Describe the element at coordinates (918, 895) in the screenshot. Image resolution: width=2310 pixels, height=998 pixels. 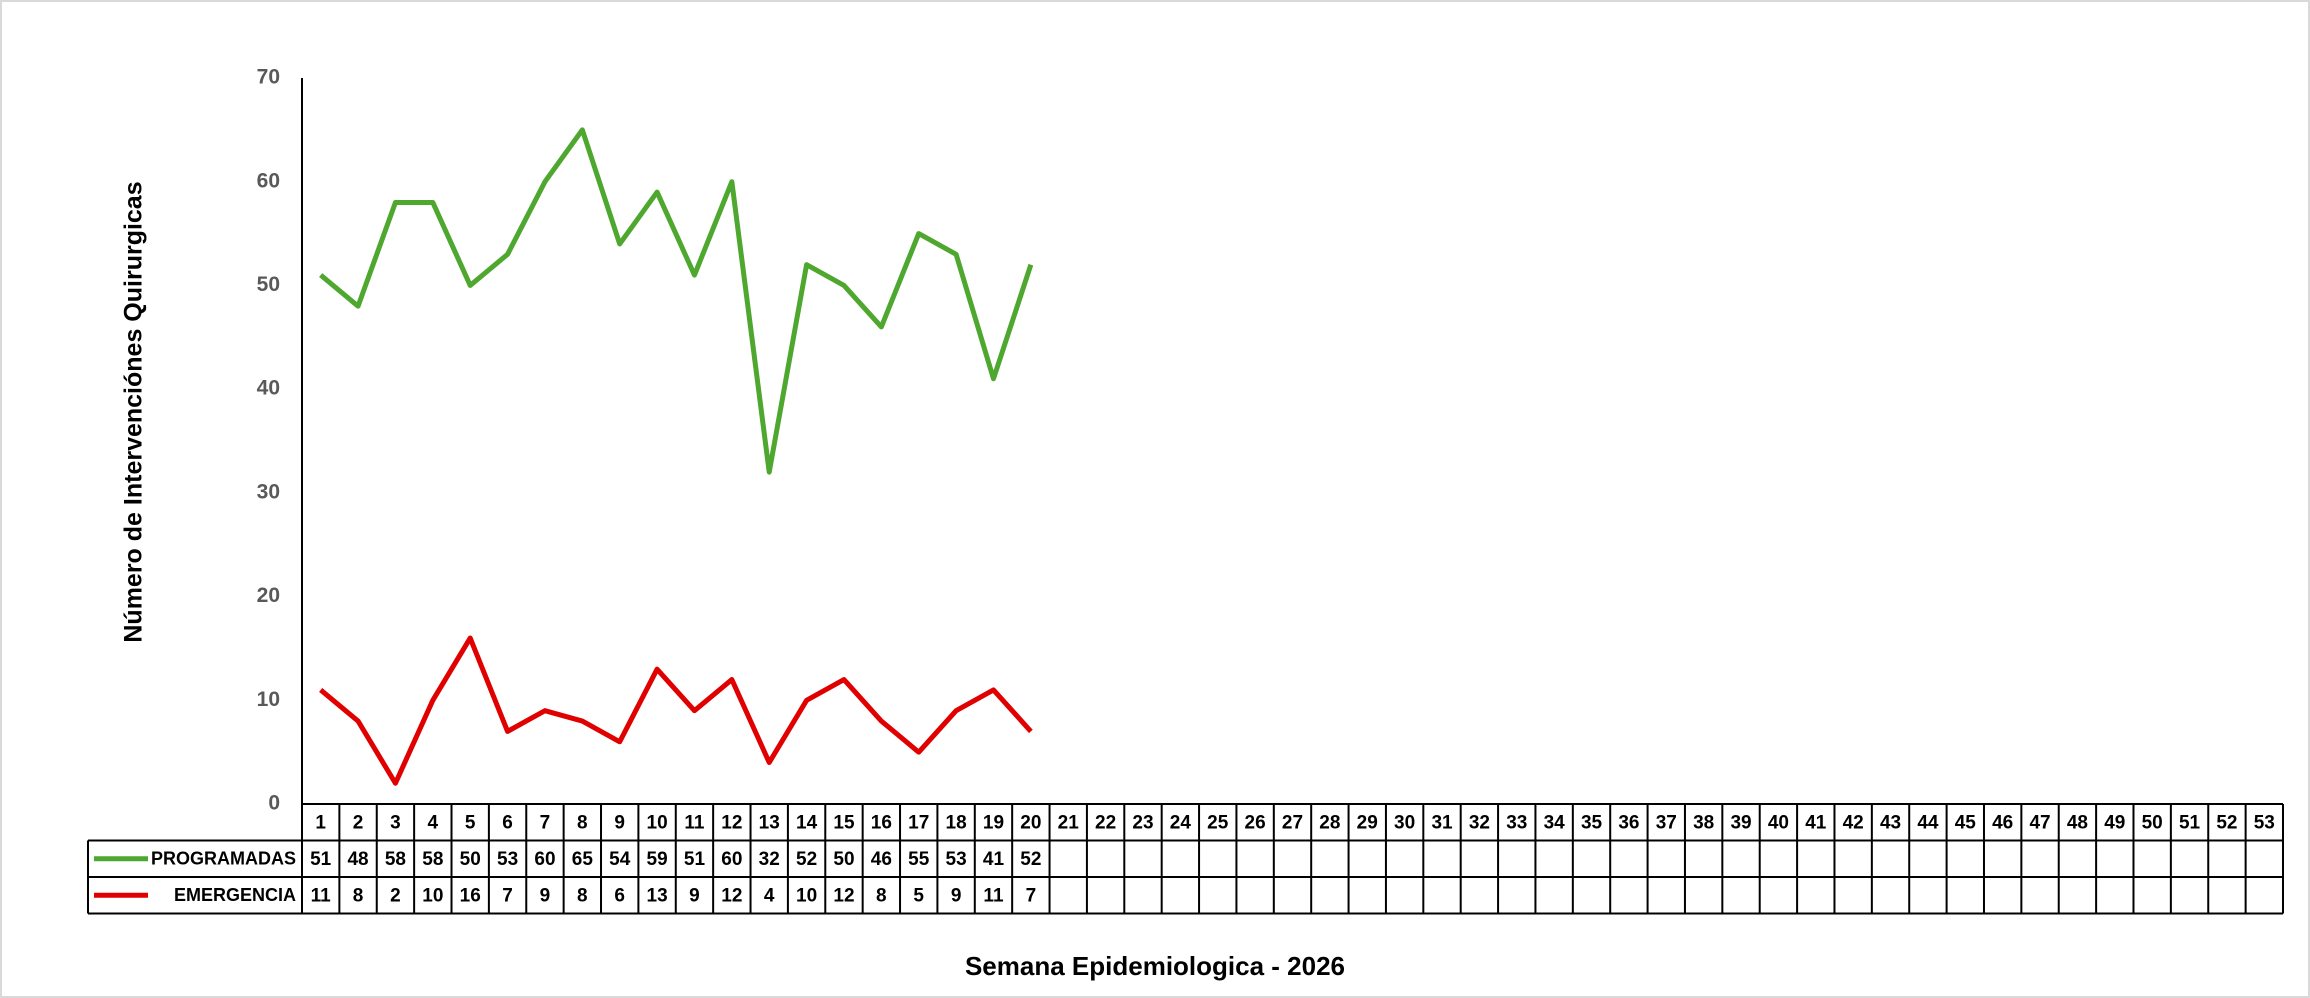
I see `table-value: 5` at that location.